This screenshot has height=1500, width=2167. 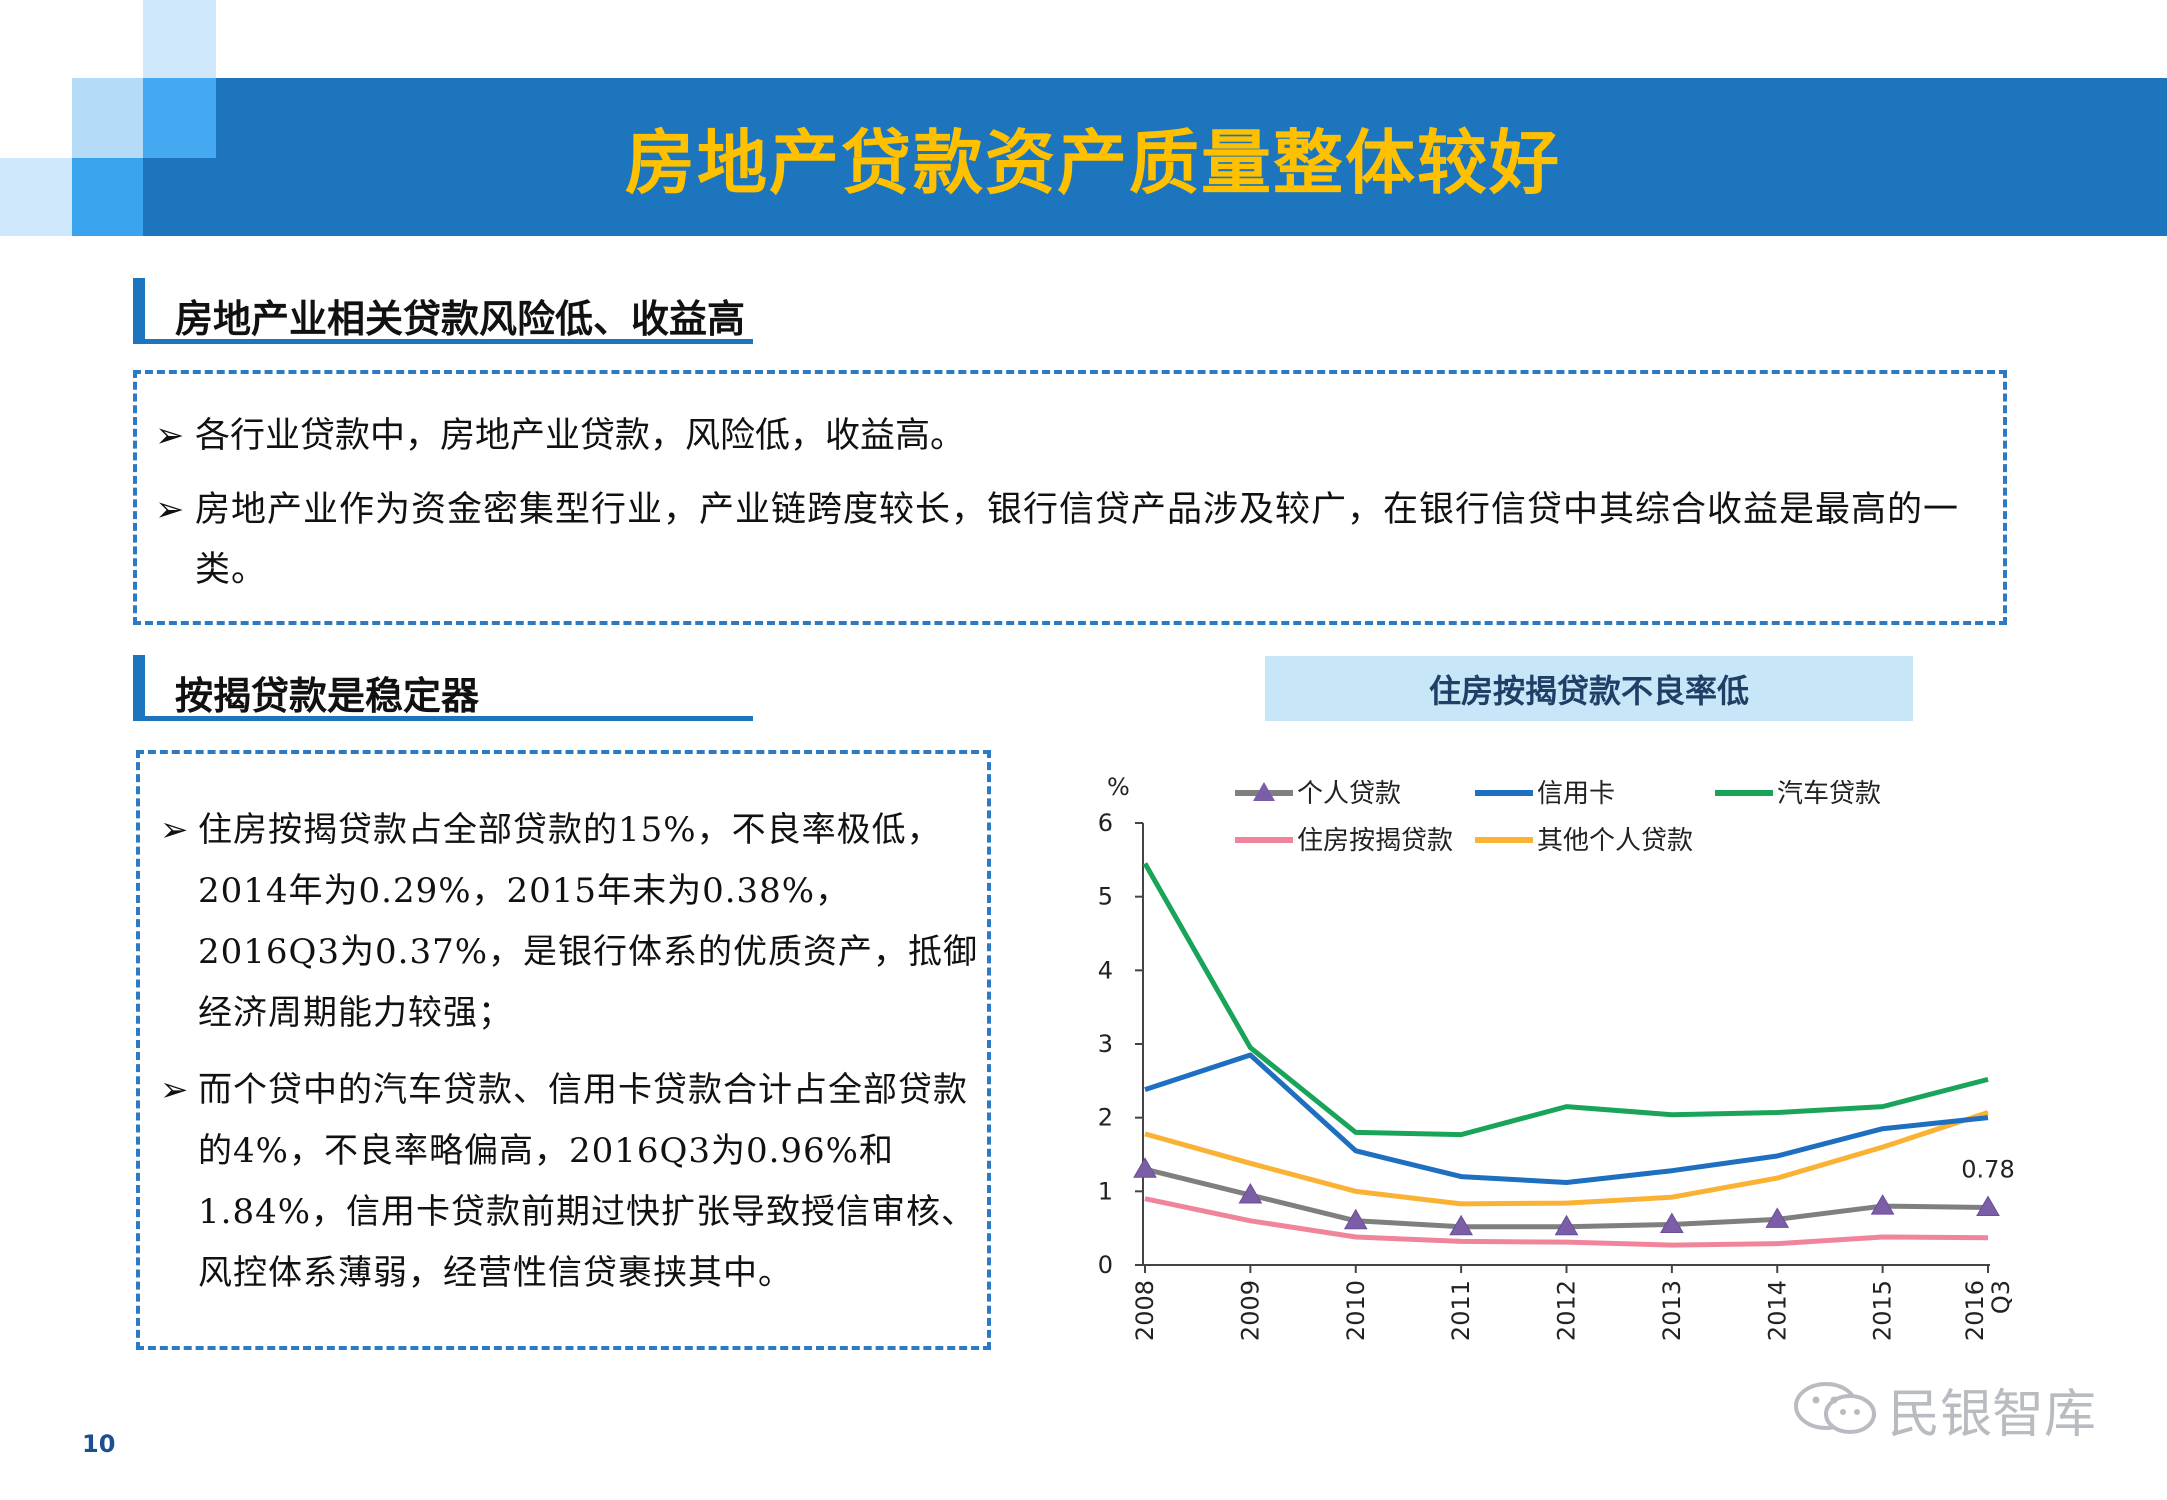 I want to click on y-tick-label: 4, so click(x=1105, y=970).